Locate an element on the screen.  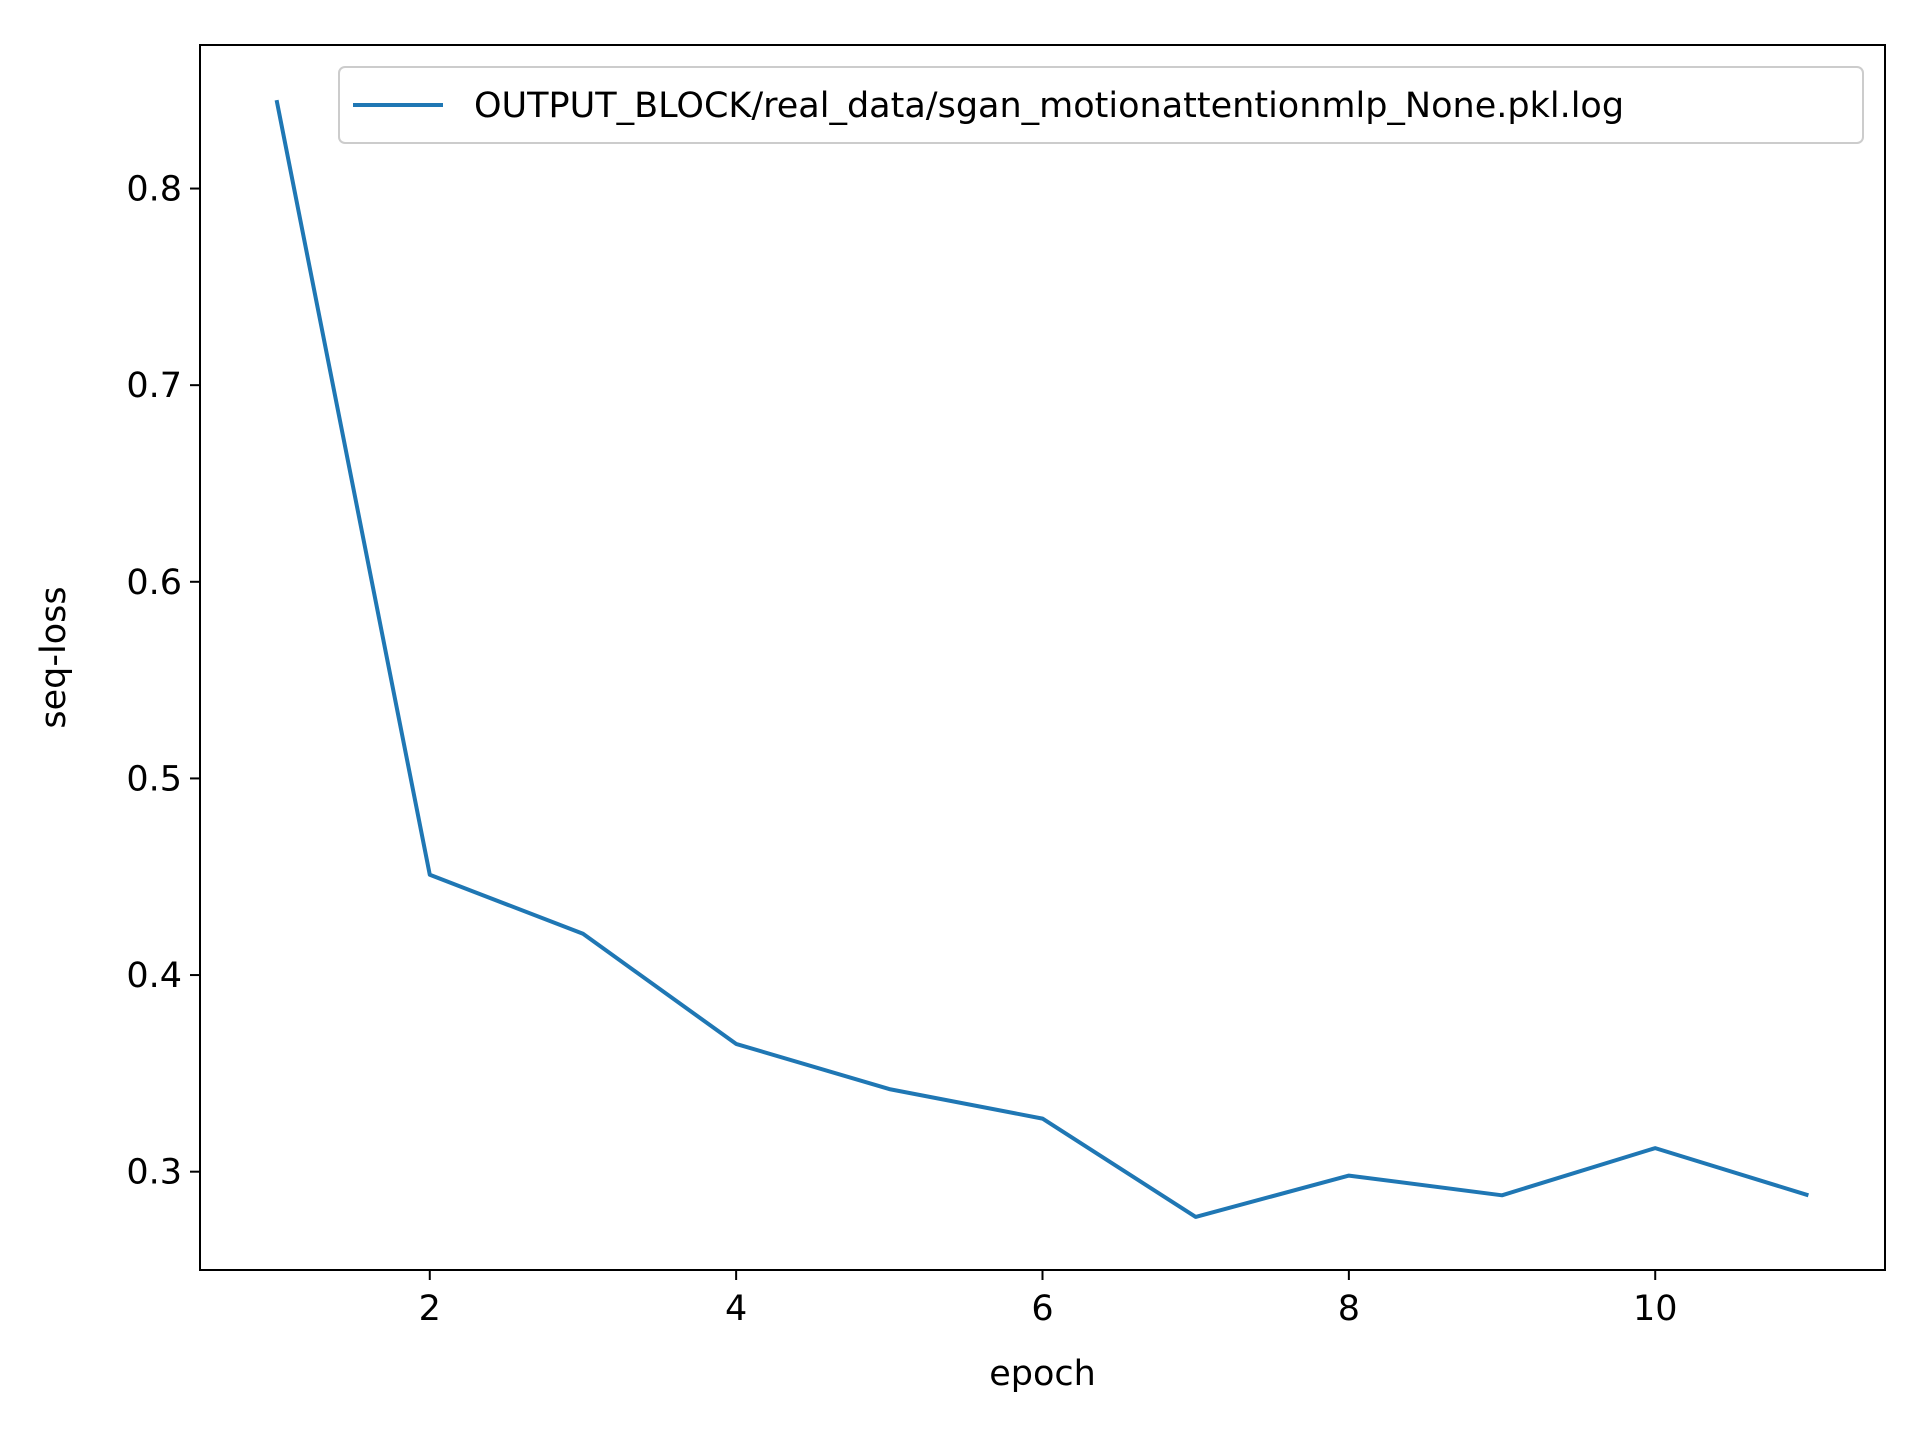
y-tick-label: 0.5 is located at coordinates (154, 779).